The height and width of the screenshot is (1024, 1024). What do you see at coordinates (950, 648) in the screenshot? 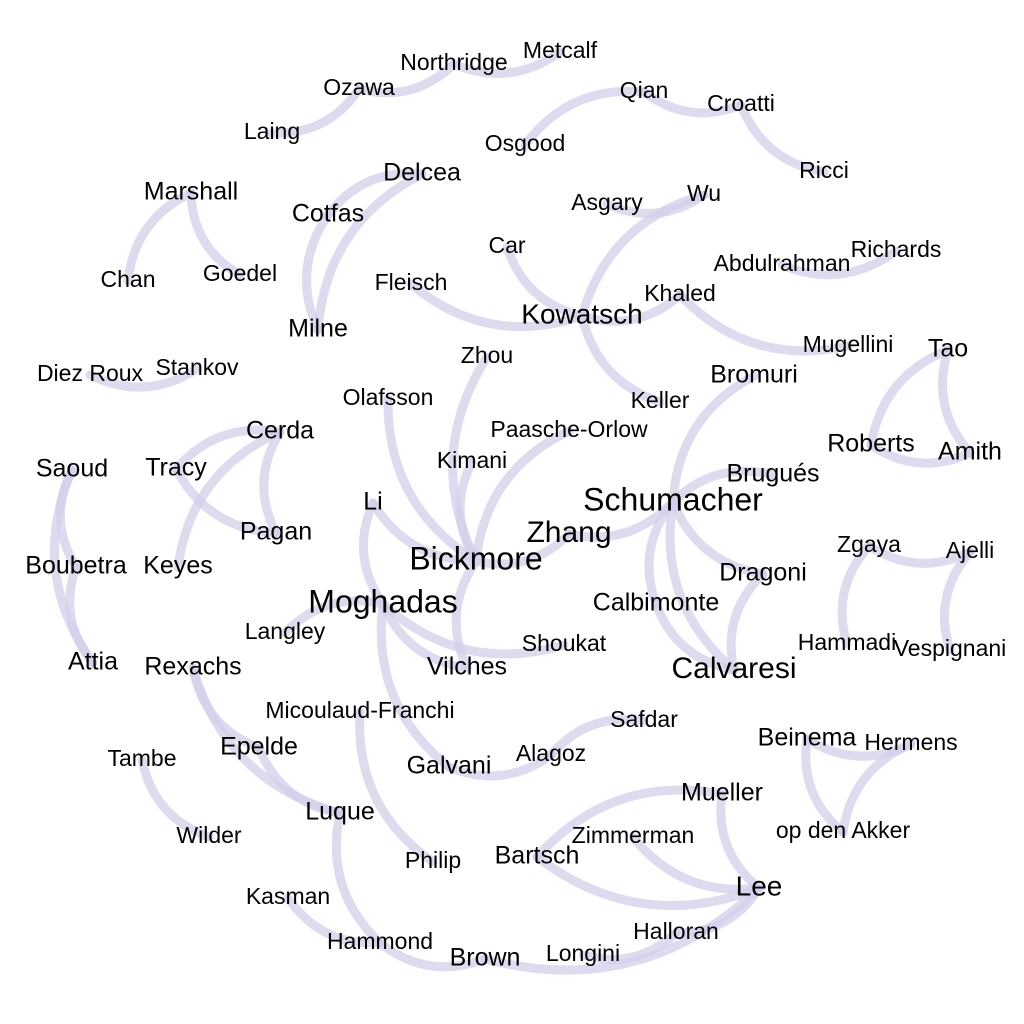
I see `node-label-vespignani: Vespignani` at bounding box center [950, 648].